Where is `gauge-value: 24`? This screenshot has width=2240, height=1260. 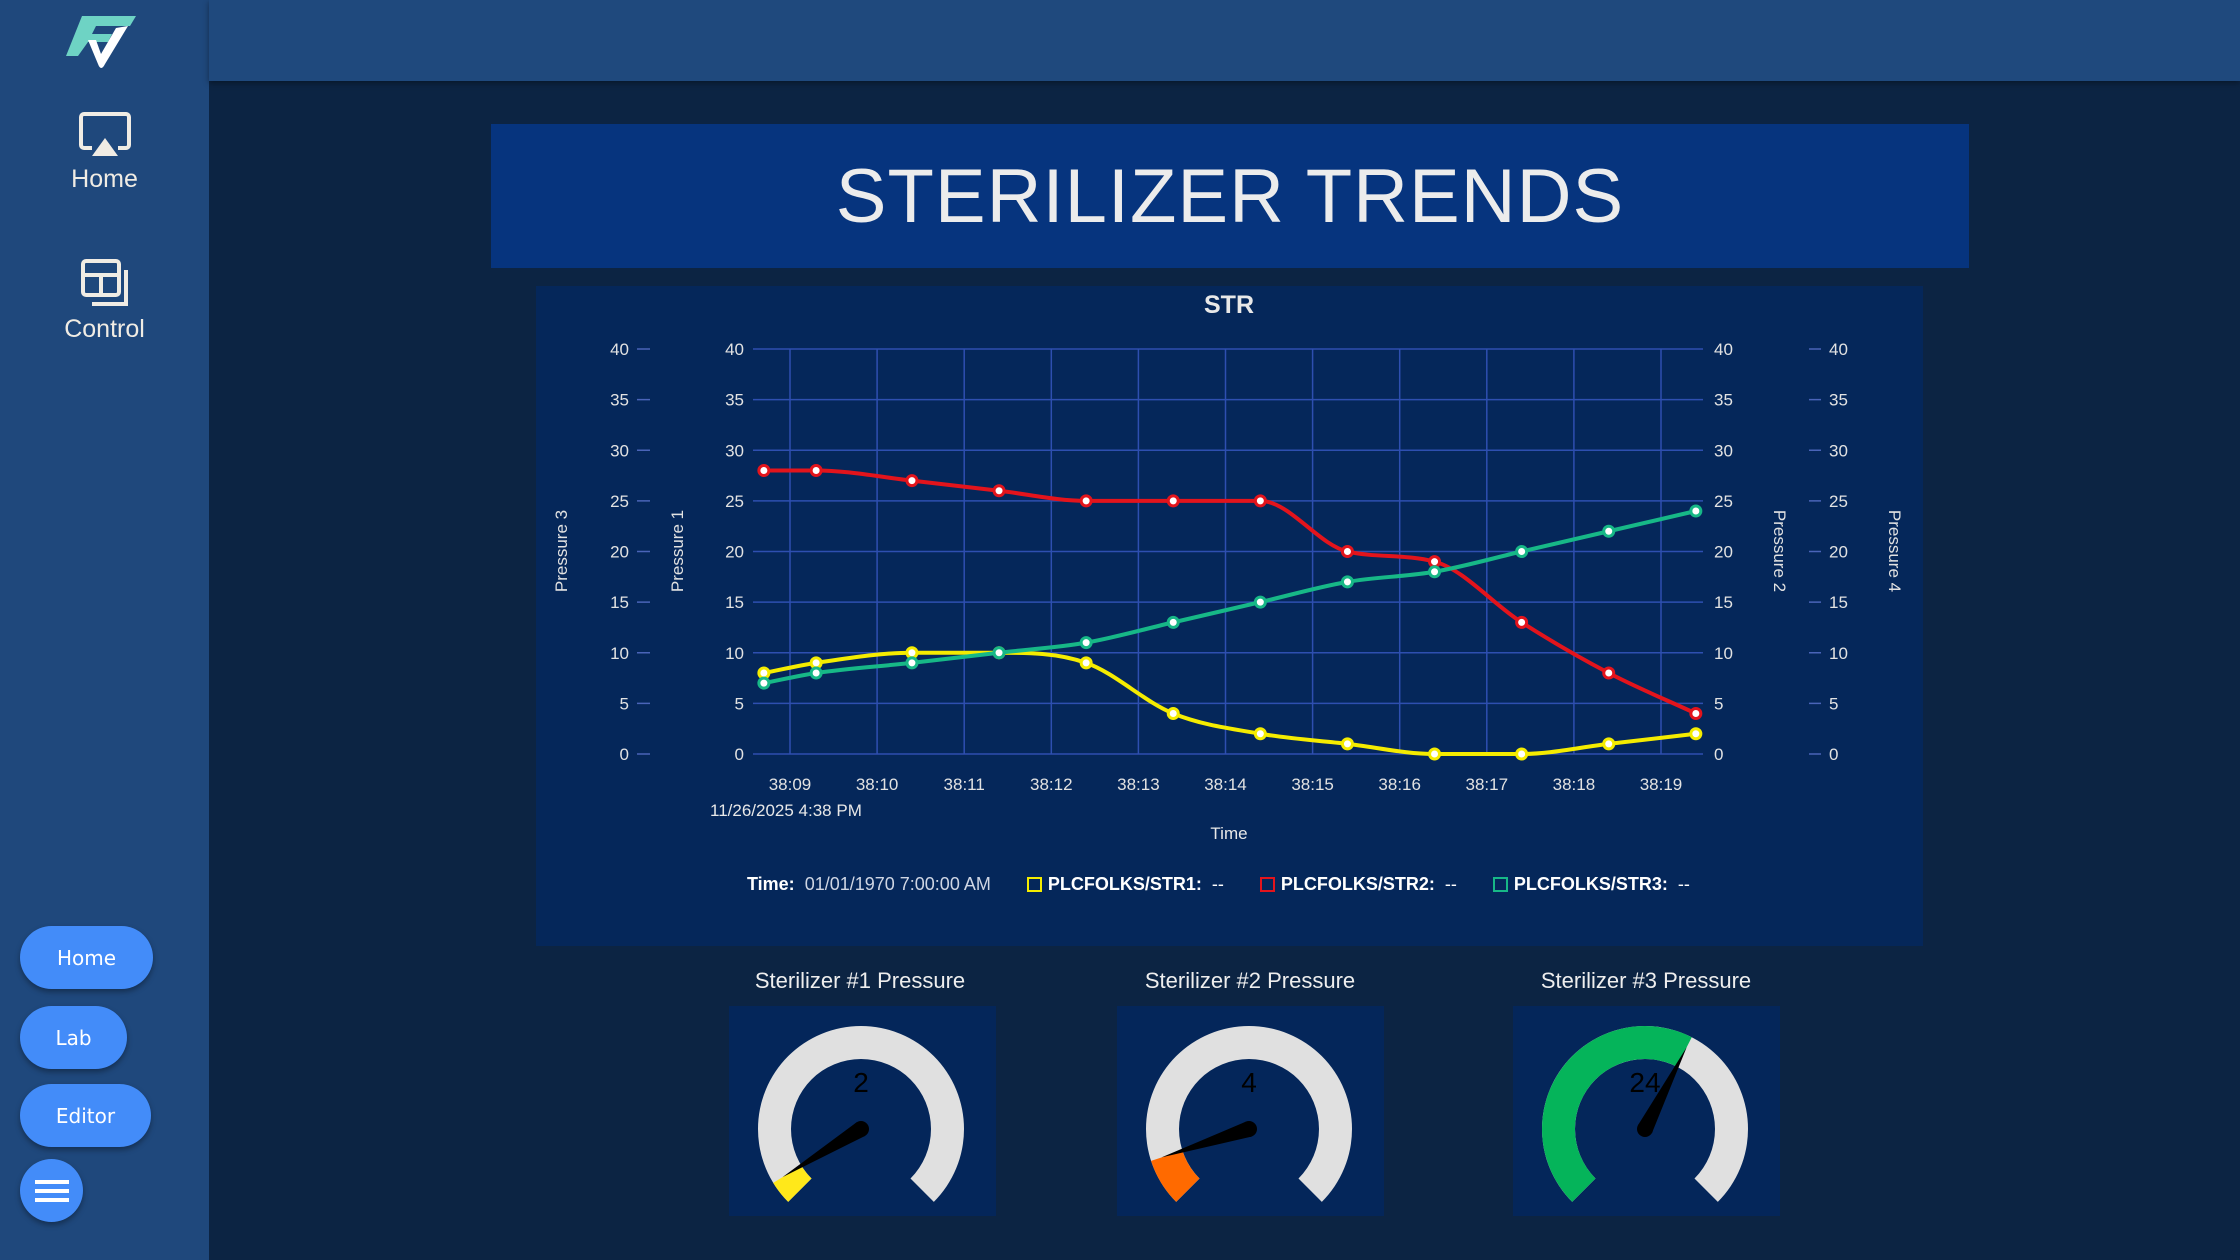 gauge-value: 24 is located at coordinates (1644, 1082).